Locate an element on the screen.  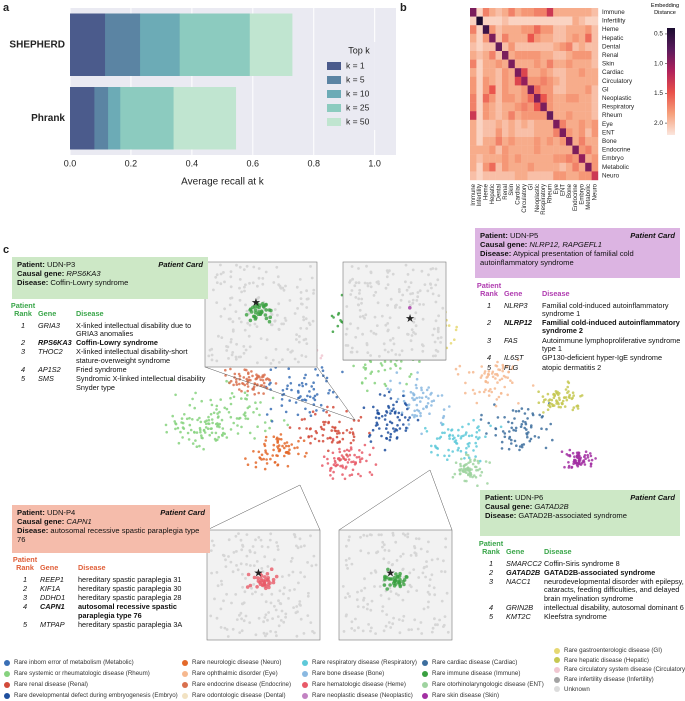
gene: FLG is located at coordinates (511, 367).